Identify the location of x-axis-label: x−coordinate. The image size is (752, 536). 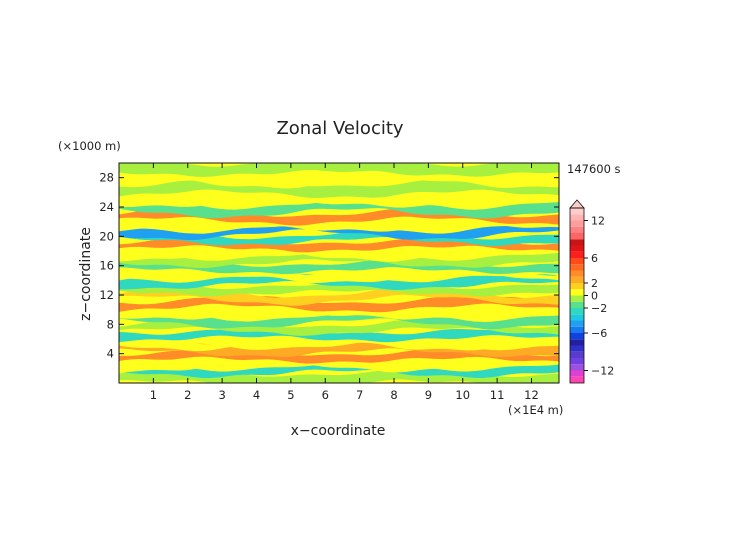
(338, 431).